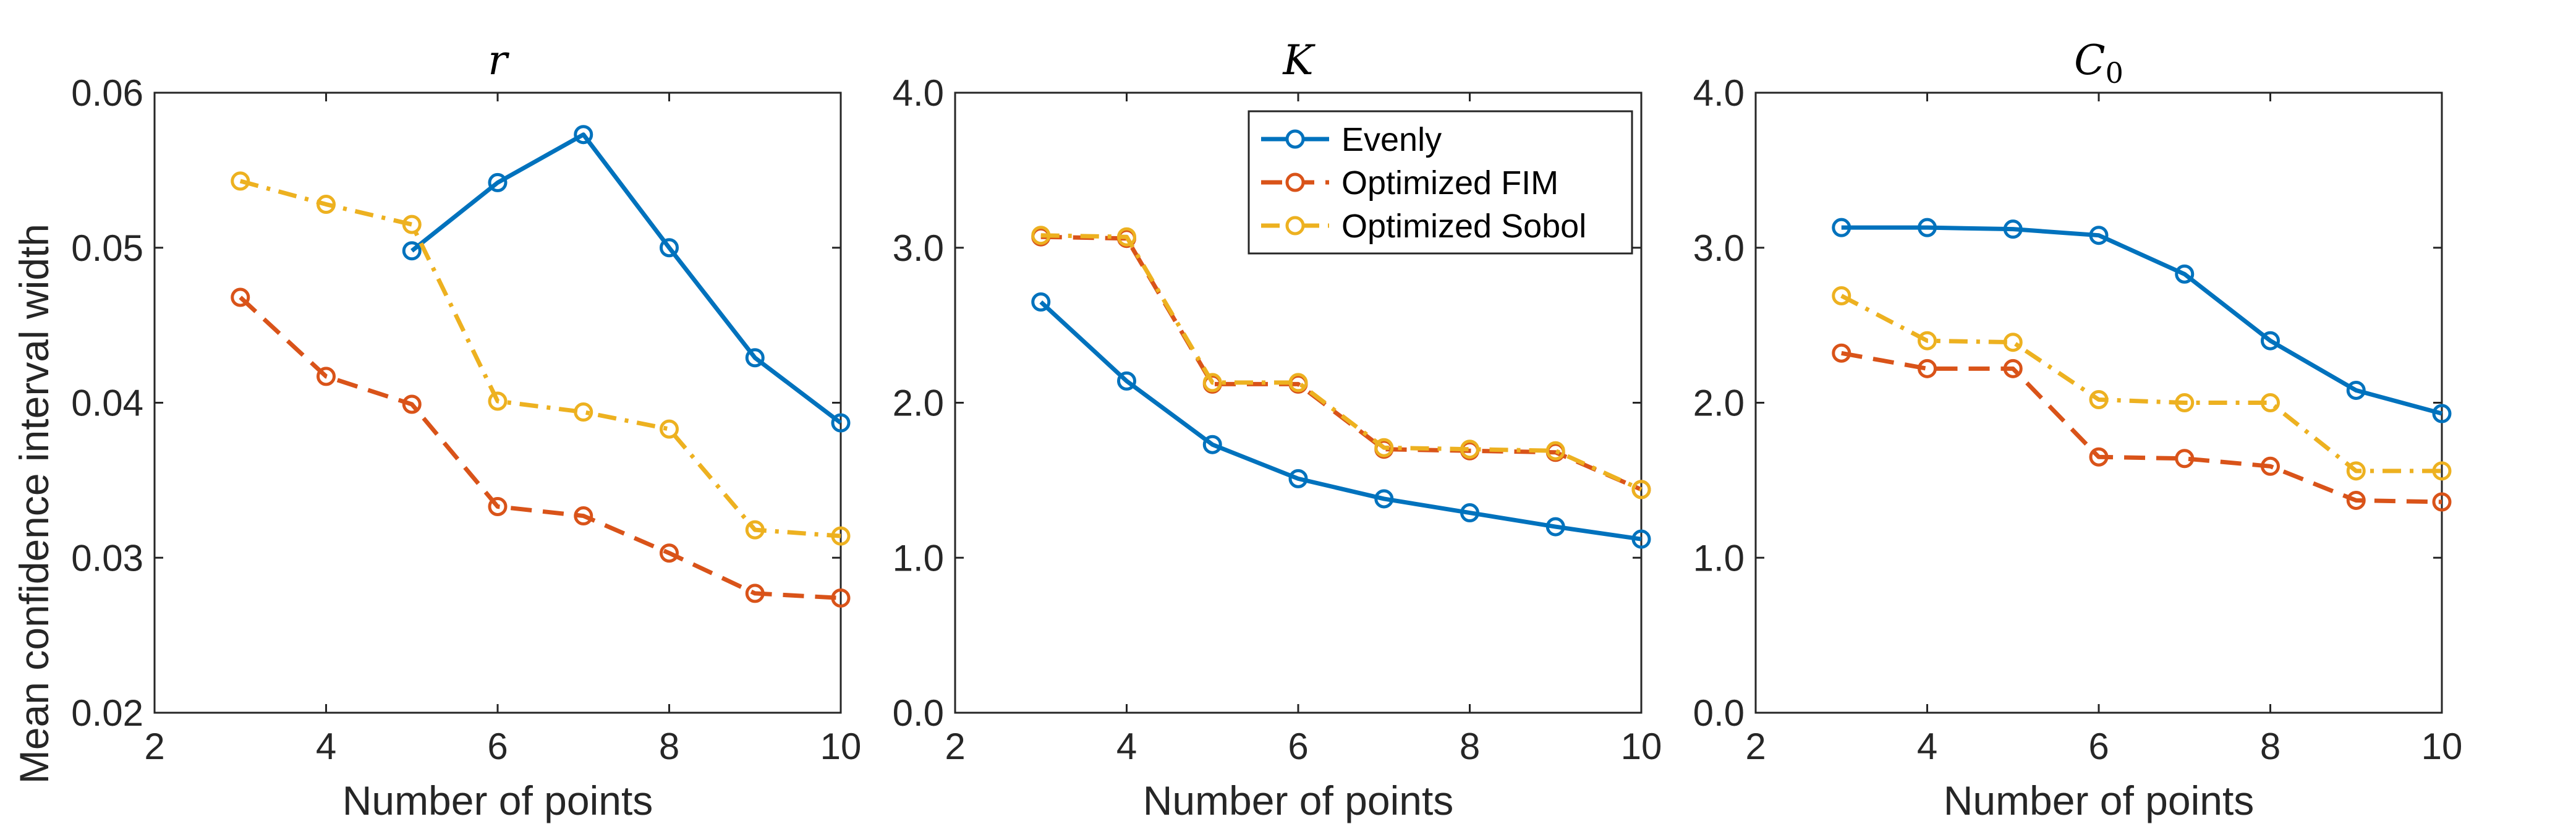 The width and height of the screenshot is (2576, 824). Describe the element at coordinates (107, 403) in the screenshot. I see `y-tick-label: 0.04` at that location.